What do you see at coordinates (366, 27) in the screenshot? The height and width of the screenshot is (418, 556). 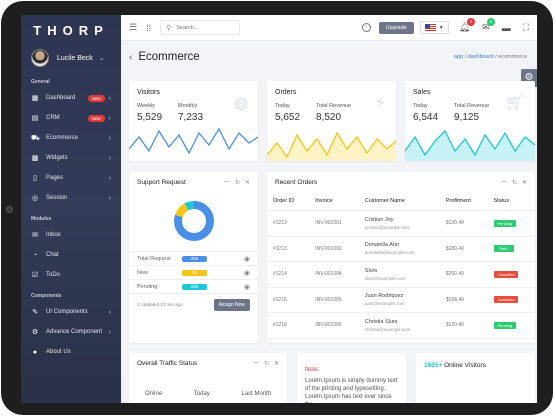 I see `info-icon: i` at bounding box center [366, 27].